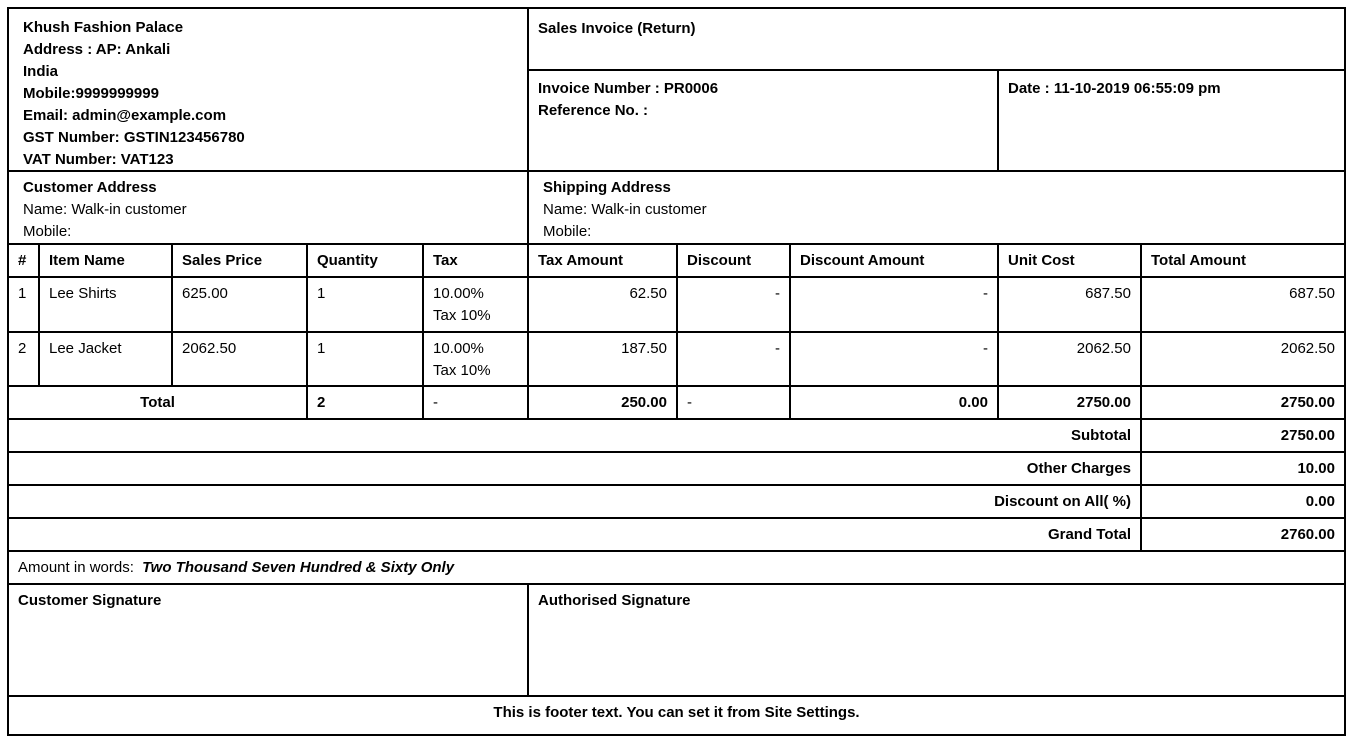 The width and height of the screenshot is (1349, 754). I want to click on summary-value-discount-on-all: 0.00, so click(1243, 502).